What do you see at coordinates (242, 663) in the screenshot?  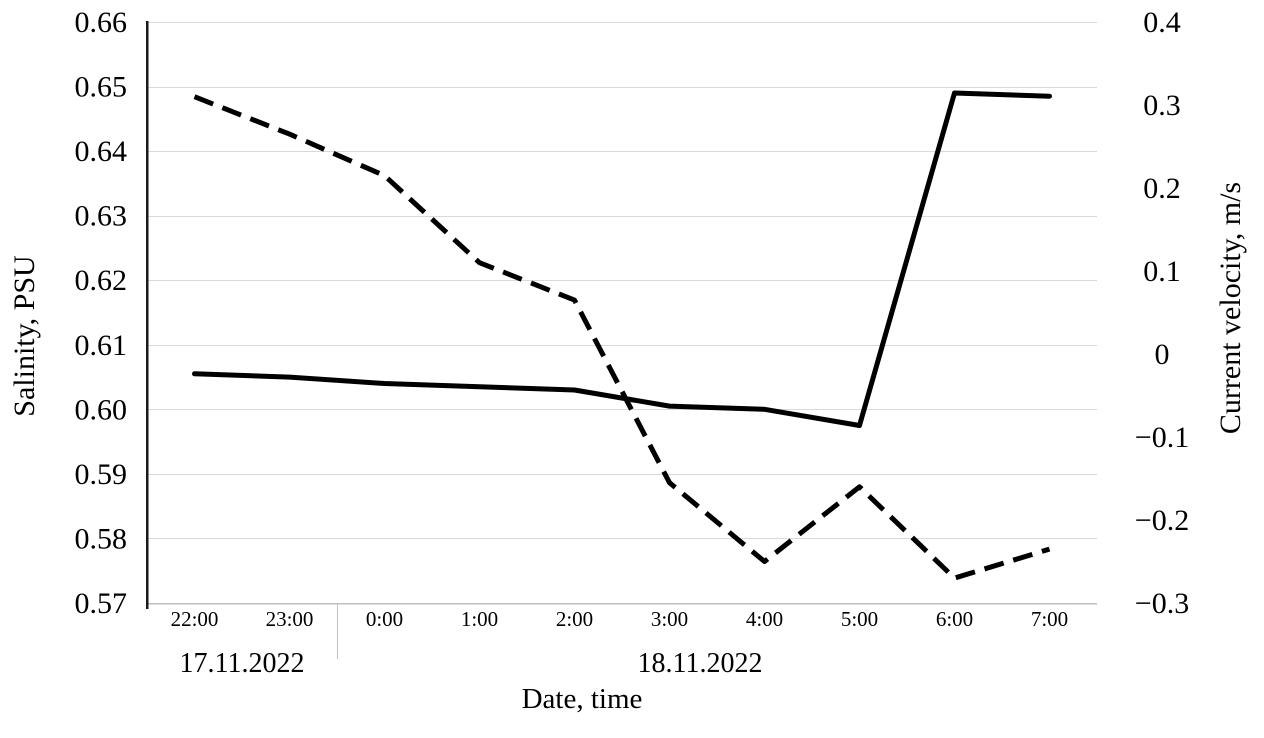 I see `date-group-label: 17.11.2022` at bounding box center [242, 663].